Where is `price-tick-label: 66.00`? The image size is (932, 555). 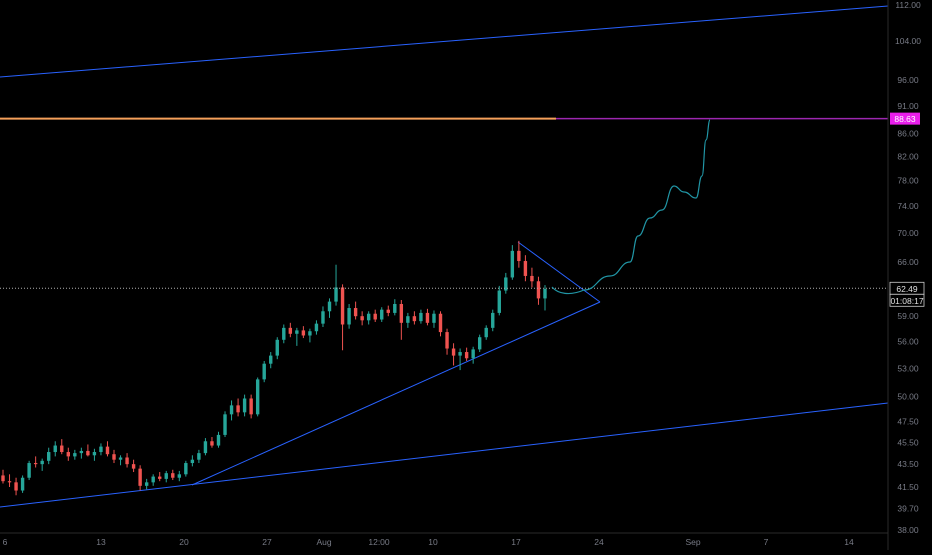 price-tick-label: 66.00 is located at coordinates (908, 262).